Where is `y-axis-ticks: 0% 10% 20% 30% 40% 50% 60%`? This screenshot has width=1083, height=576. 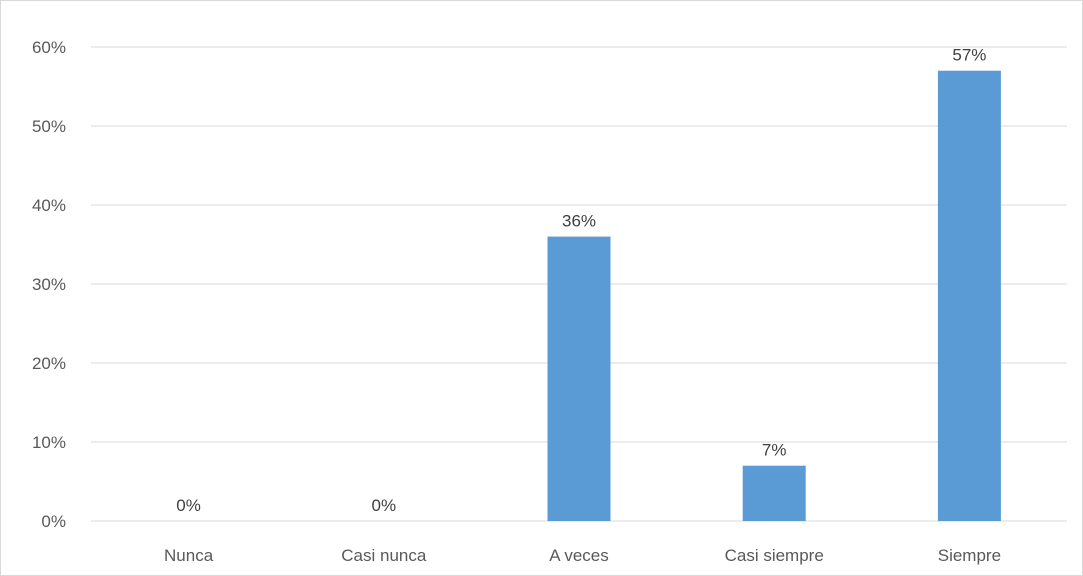 y-axis-ticks: 0% 10% 20% 30% 40% 50% 60% is located at coordinates (49, 284).